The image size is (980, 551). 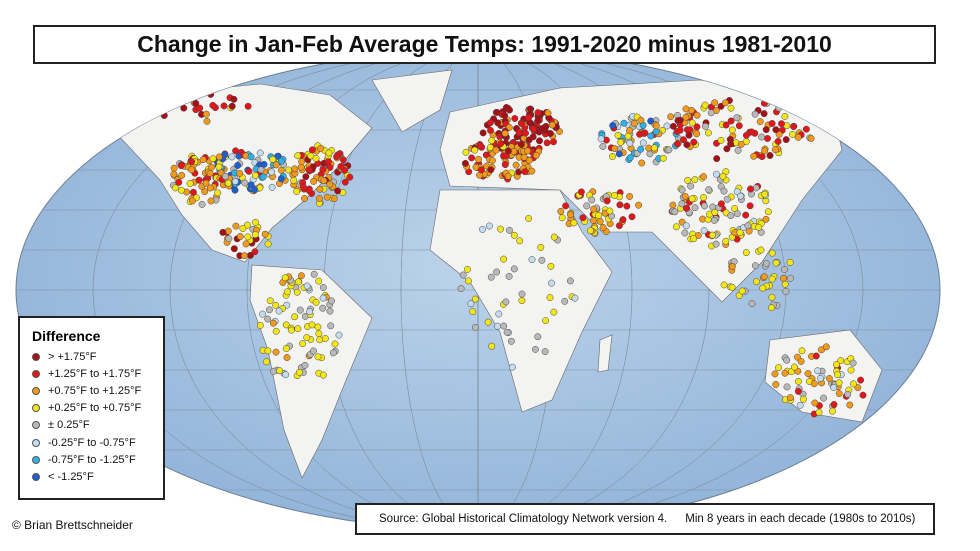 What do you see at coordinates (69, 425) in the screenshot?
I see `legend-label: ± 0.25°F` at bounding box center [69, 425].